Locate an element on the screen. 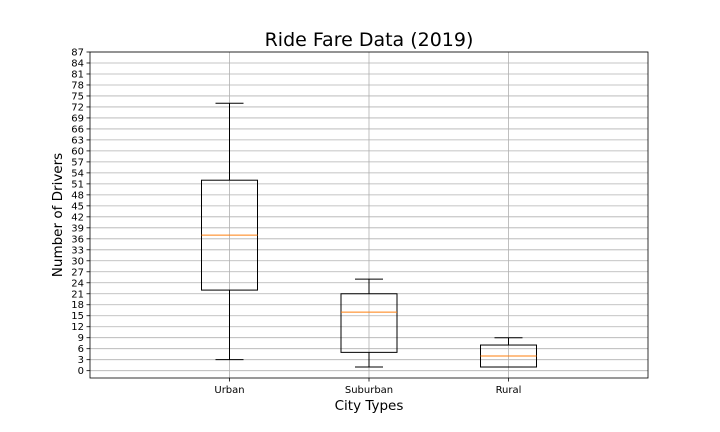 The height and width of the screenshot is (432, 720). chart-title: Ride Fare Data (2019) is located at coordinates (369, 40).